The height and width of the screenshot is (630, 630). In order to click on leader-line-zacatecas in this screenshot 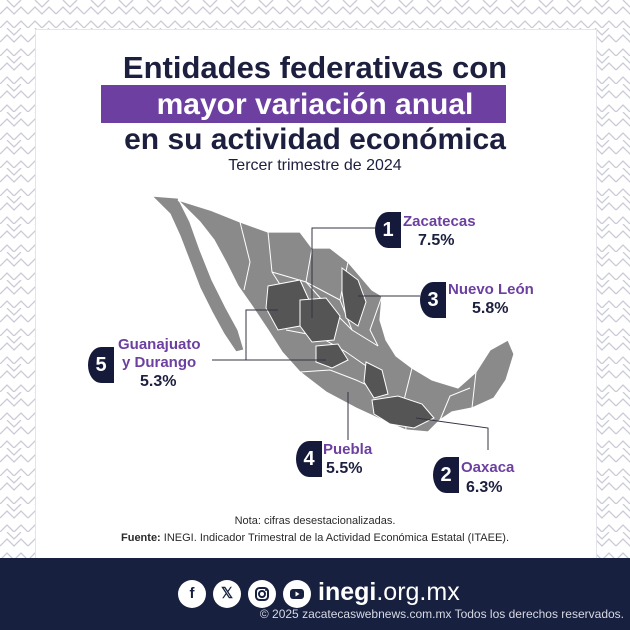, I will do `click(345, 272)`.